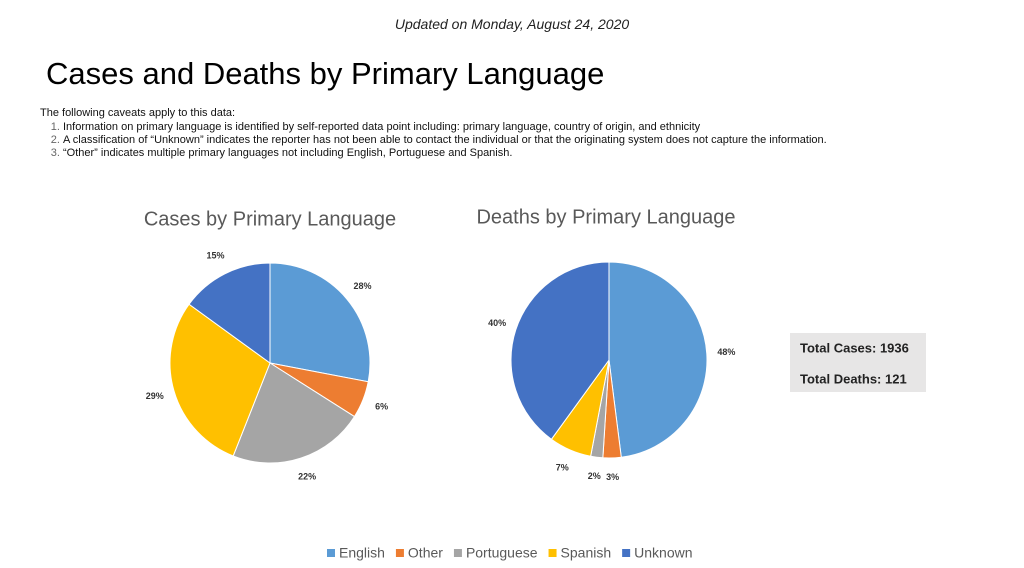 Image resolution: width=1024 pixels, height=568 pixels. What do you see at coordinates (325, 73) in the screenshot?
I see `page-title: Cases and Deaths by Primary Language` at bounding box center [325, 73].